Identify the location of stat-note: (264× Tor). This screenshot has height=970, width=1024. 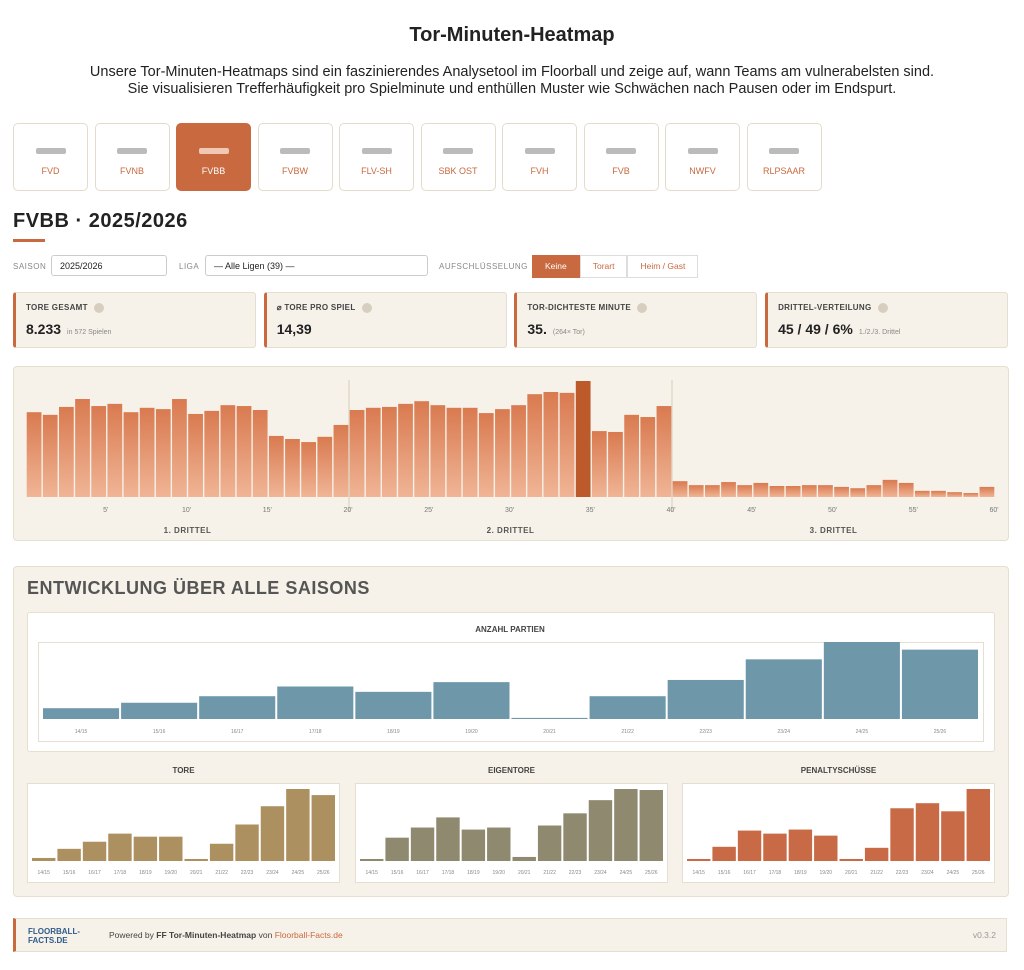
(568, 332).